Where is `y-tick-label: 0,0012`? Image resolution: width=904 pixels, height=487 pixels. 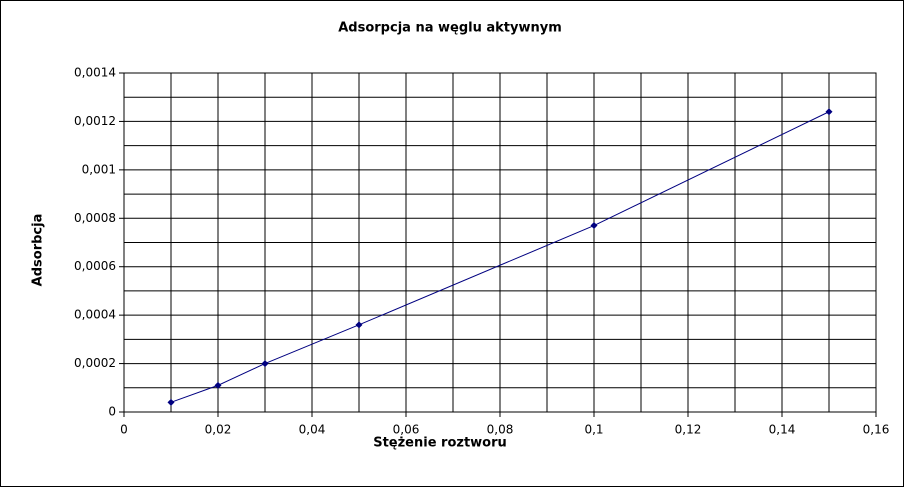
y-tick-label: 0,0012 is located at coordinates (95, 121).